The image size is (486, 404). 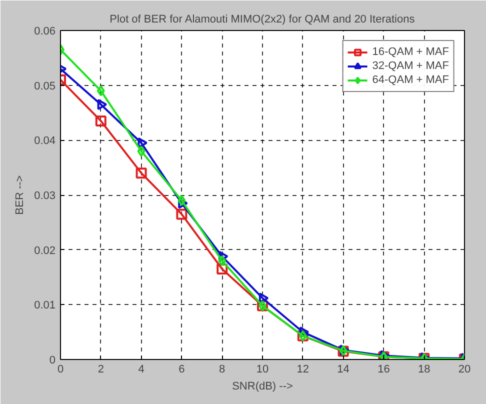 I want to click on x-tick-label: 20, so click(x=464, y=370).